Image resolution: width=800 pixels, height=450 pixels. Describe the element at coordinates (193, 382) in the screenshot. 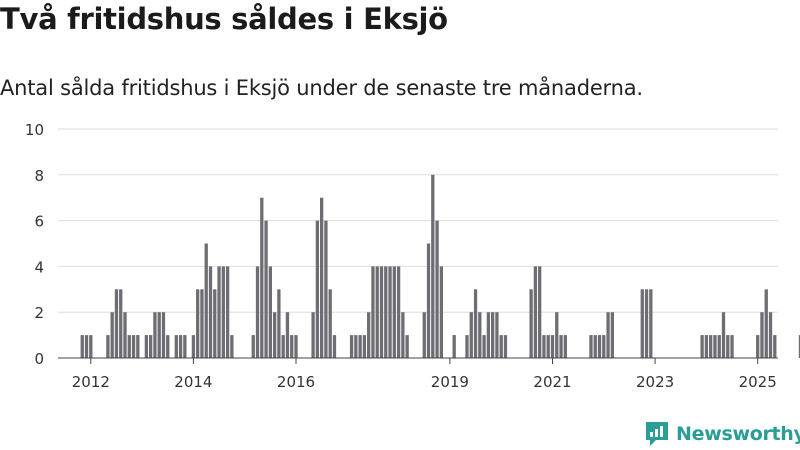

I see `x-tick-label: 2014` at that location.